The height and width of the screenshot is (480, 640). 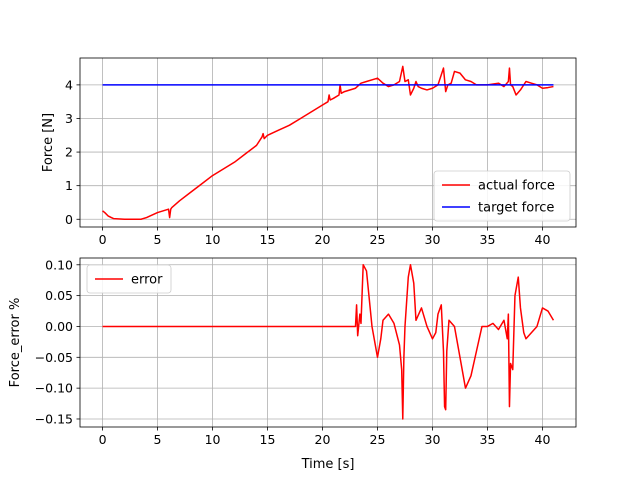 I want to click on force-x-tick-label: 30, so click(x=433, y=239).